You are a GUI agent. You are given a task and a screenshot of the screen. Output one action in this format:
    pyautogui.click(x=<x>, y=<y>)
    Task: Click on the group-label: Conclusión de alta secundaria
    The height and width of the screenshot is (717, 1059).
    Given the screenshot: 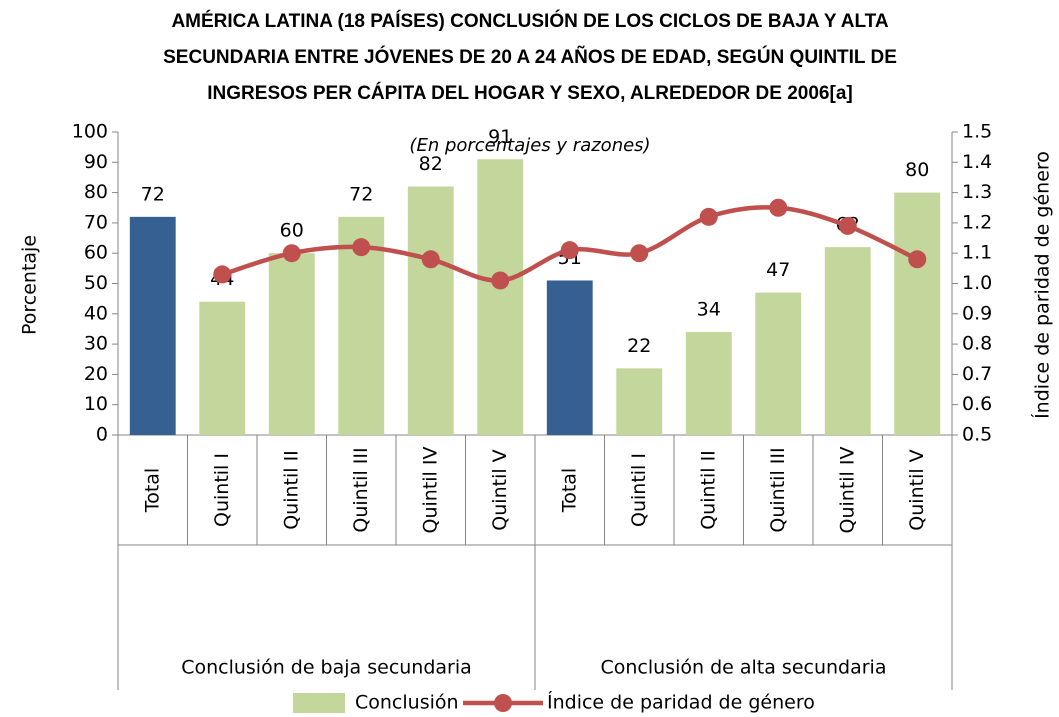 What is the action you would take?
    pyautogui.click(x=744, y=668)
    